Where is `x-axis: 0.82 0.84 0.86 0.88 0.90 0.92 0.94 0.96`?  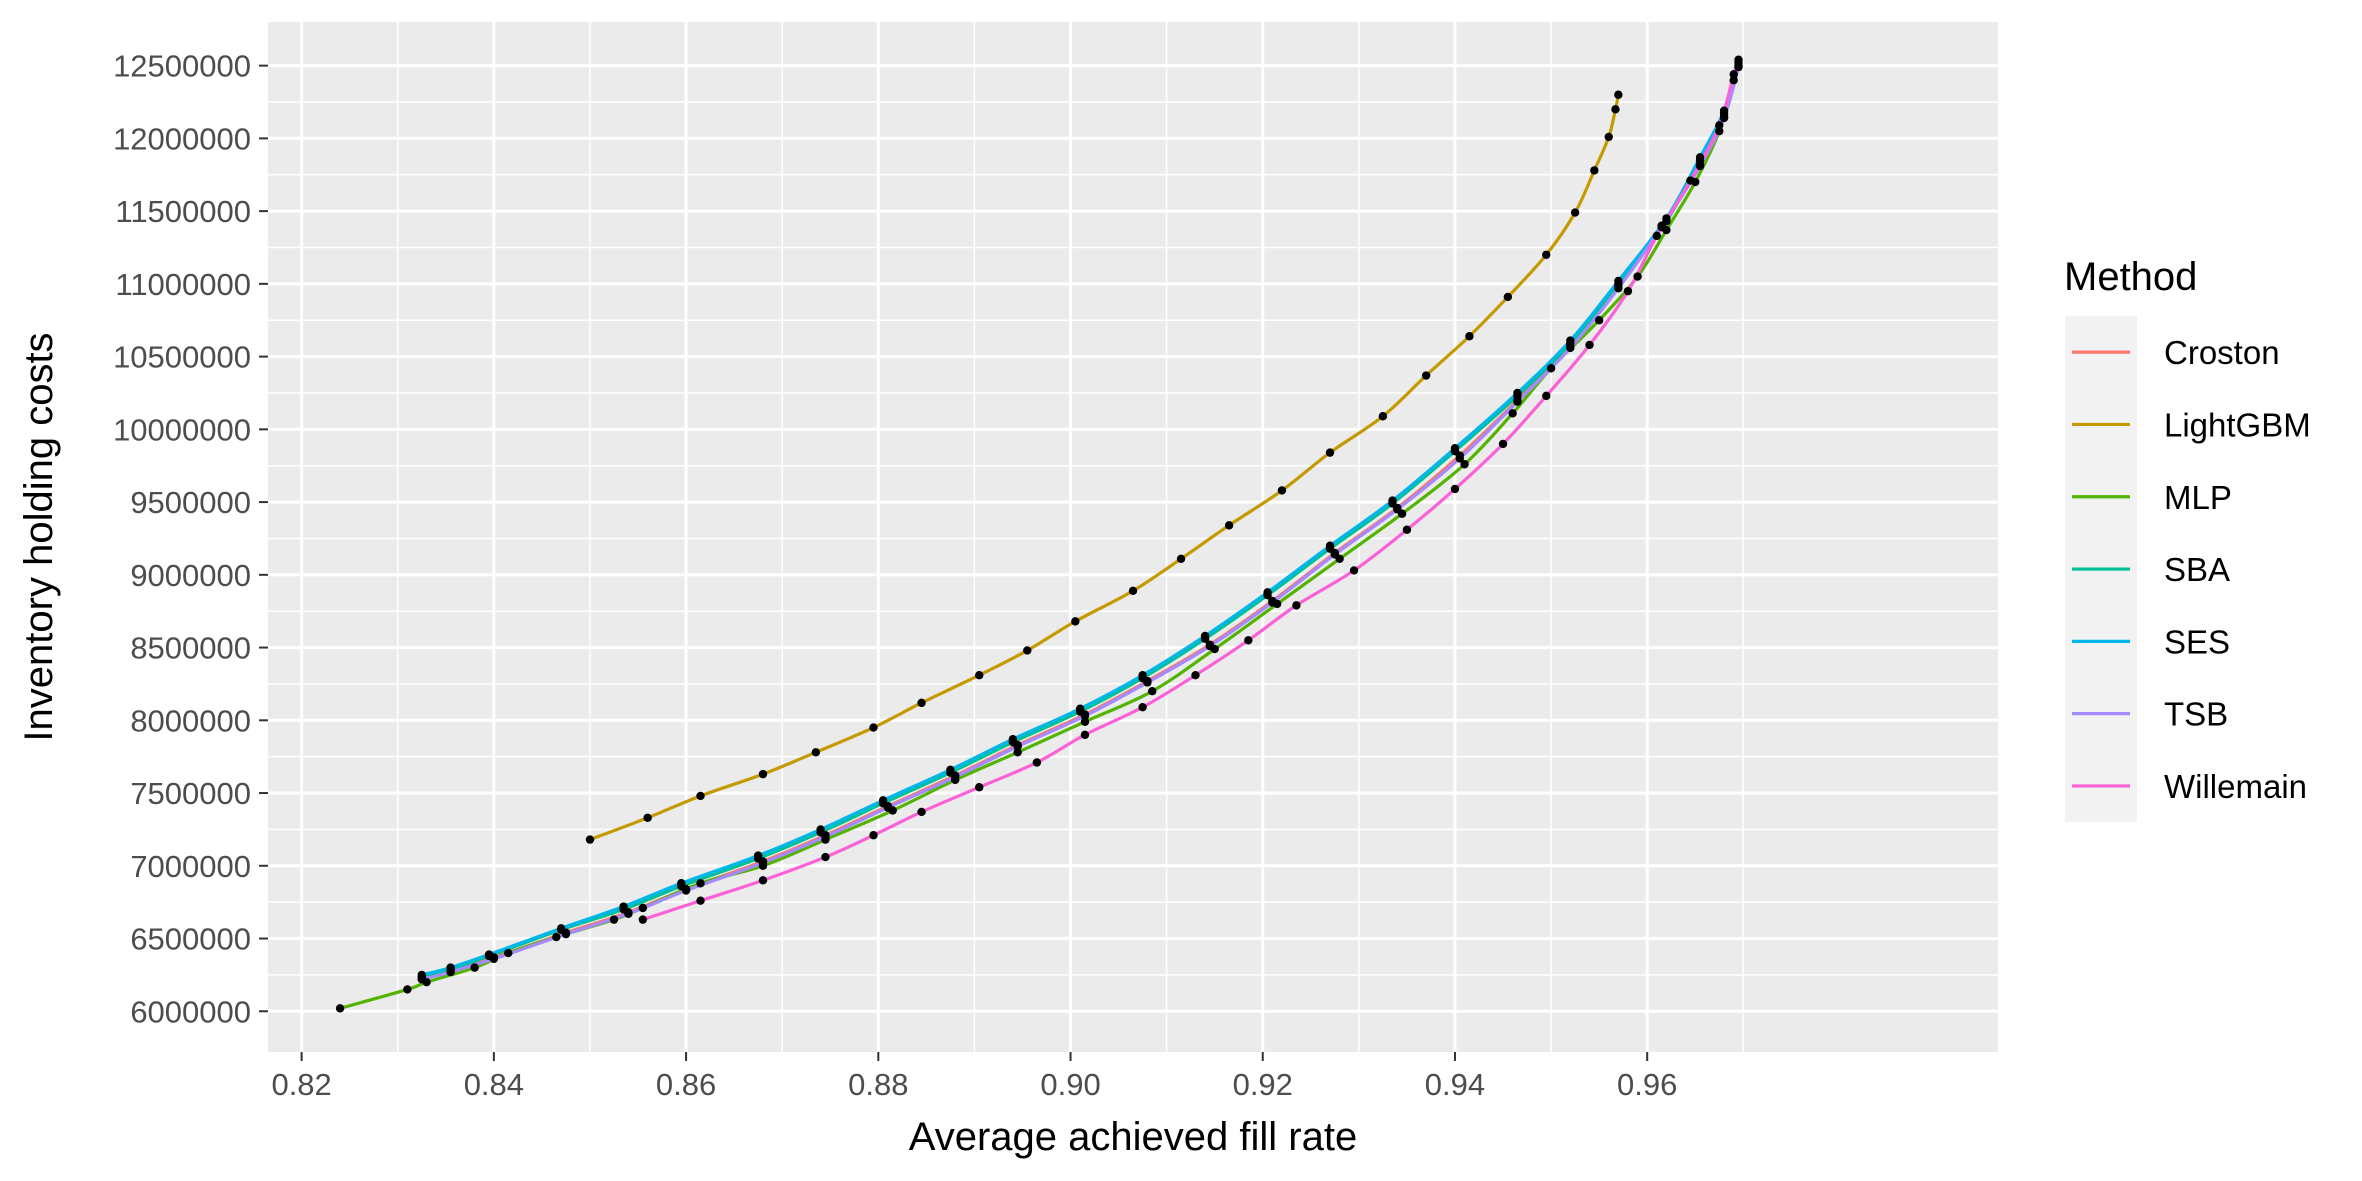 x-axis: 0.82 0.84 0.86 0.88 0.90 0.92 0.94 0.96 is located at coordinates (974, 1077).